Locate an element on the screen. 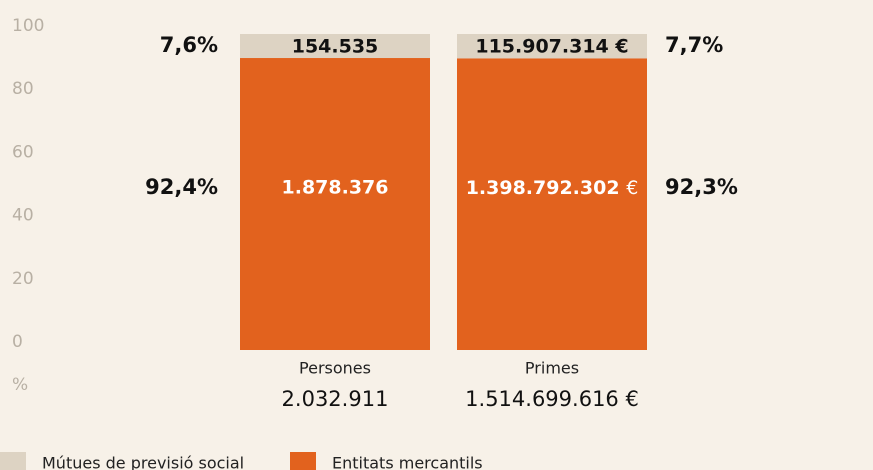 The image size is (873, 470). amount-label: 154.535 is located at coordinates (335, 47).